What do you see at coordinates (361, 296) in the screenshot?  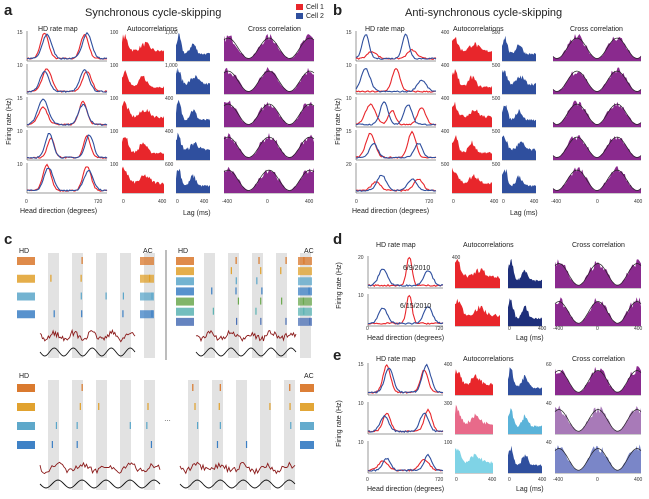 I see `panel-d-rate-tick-2: 10` at bounding box center [361, 296].